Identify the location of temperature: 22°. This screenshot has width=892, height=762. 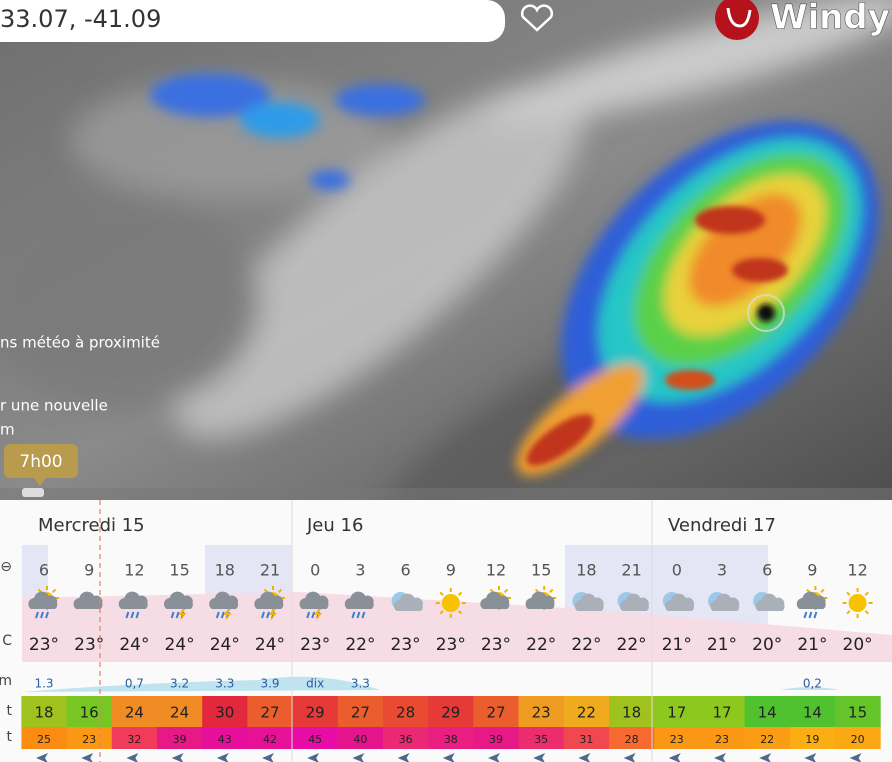
(632, 645).